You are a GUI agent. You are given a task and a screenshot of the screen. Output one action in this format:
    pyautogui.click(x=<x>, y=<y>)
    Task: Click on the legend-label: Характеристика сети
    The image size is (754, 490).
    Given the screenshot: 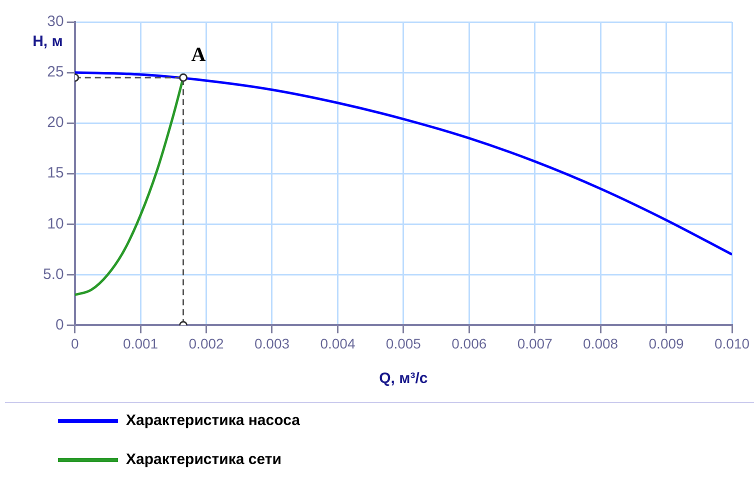 What is the action you would take?
    pyautogui.click(x=204, y=459)
    